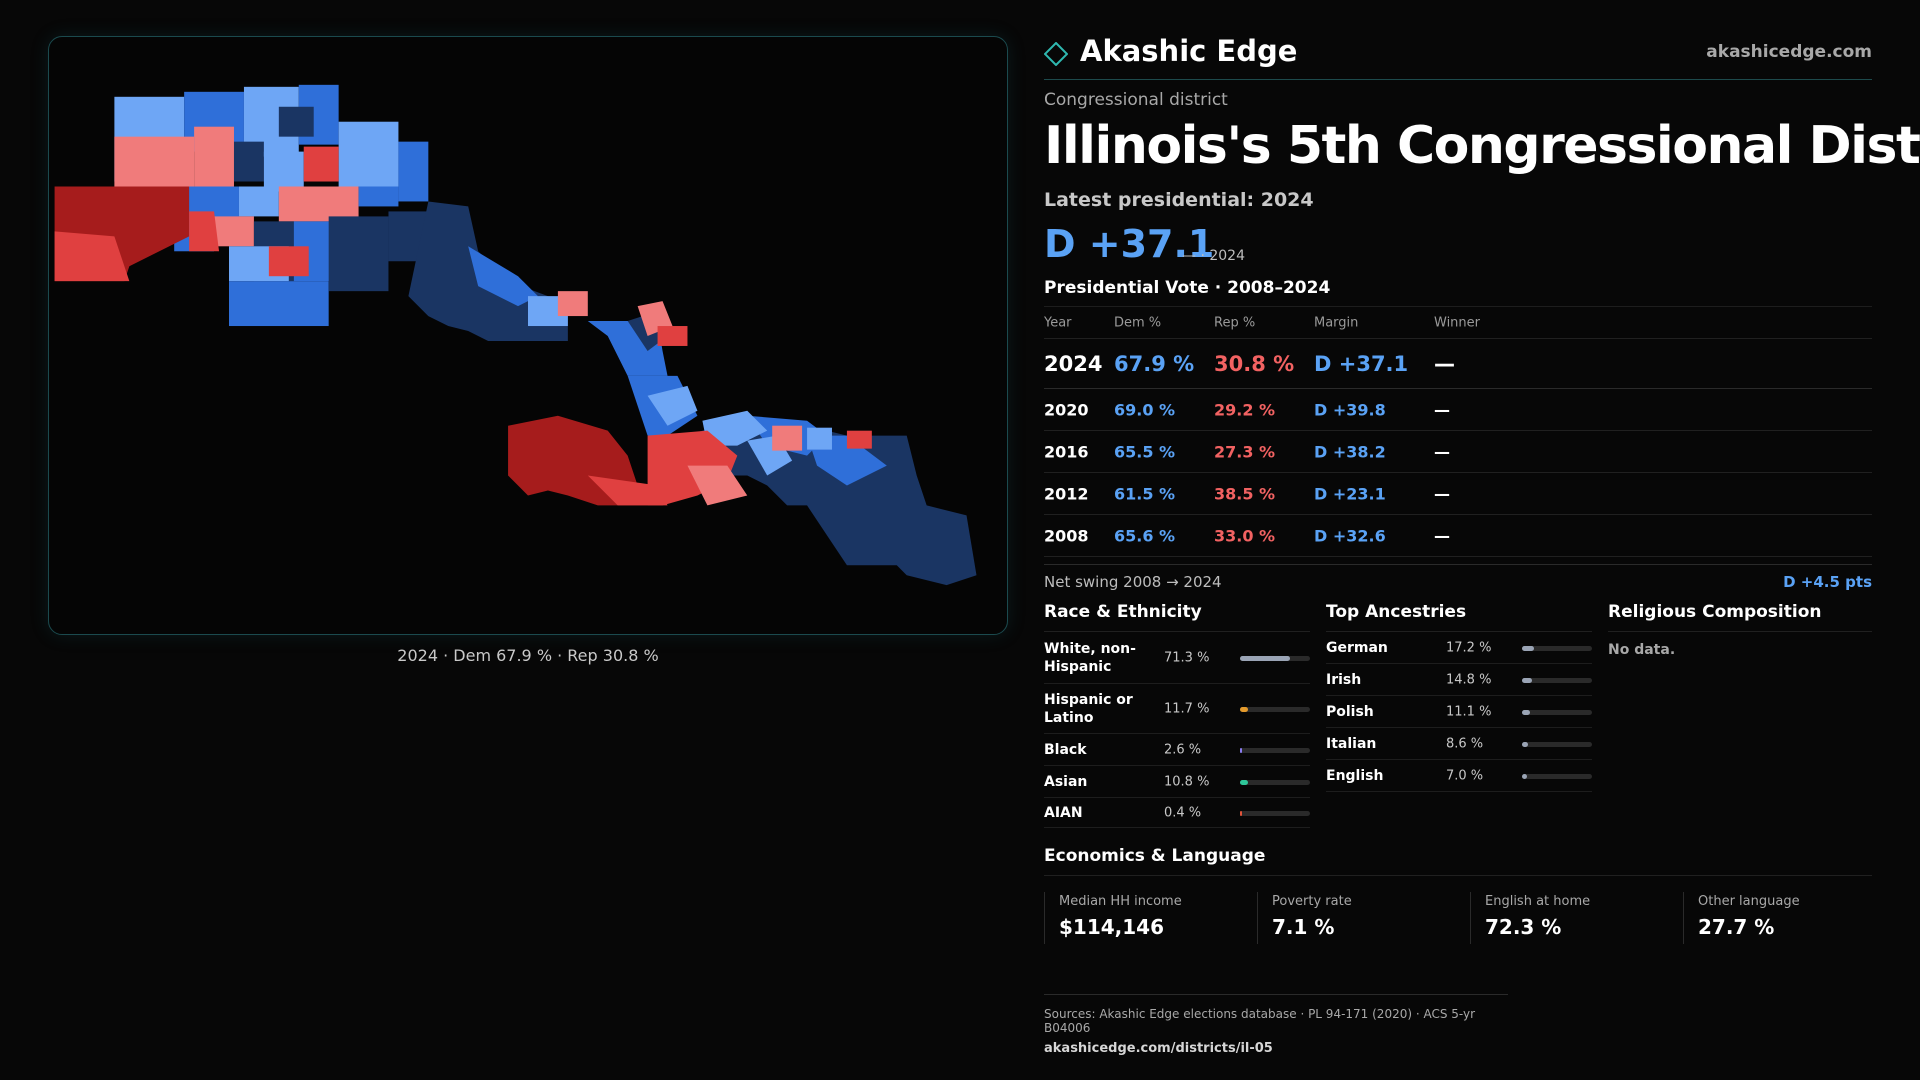 This screenshot has height=1080, width=1920. I want to click on item-label: Irish, so click(1344, 679).